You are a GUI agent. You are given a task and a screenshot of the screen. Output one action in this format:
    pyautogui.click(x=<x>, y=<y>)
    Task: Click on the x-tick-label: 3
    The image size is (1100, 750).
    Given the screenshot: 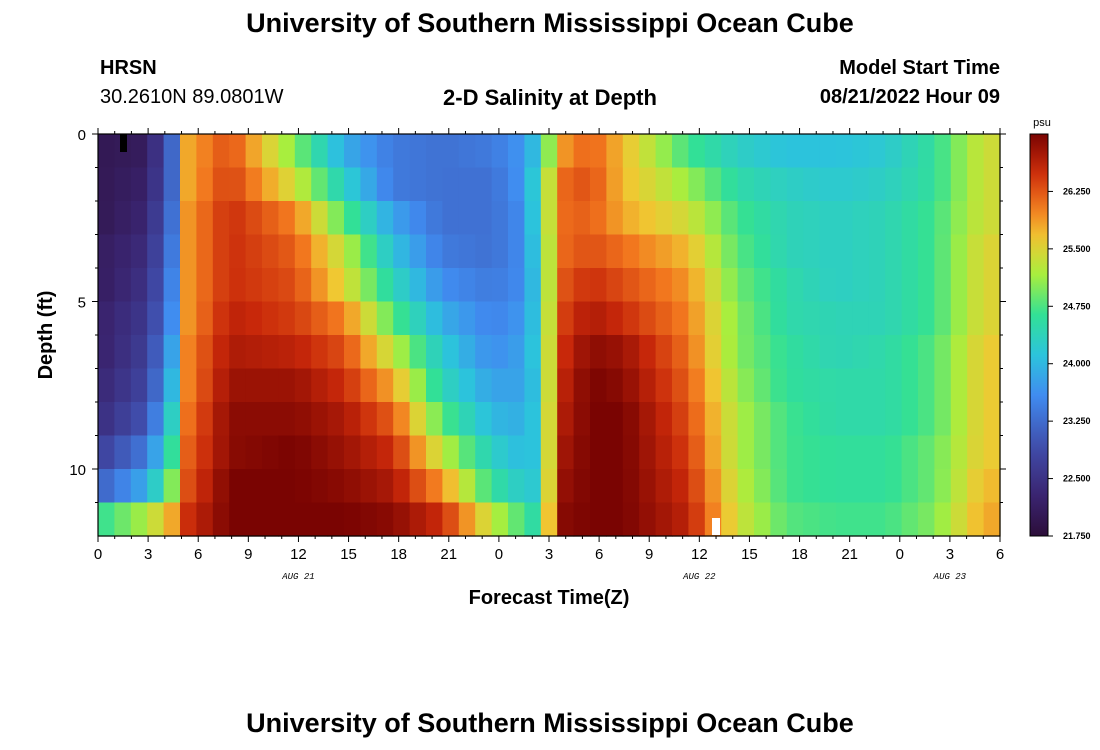 What is the action you would take?
    pyautogui.click(x=549, y=554)
    